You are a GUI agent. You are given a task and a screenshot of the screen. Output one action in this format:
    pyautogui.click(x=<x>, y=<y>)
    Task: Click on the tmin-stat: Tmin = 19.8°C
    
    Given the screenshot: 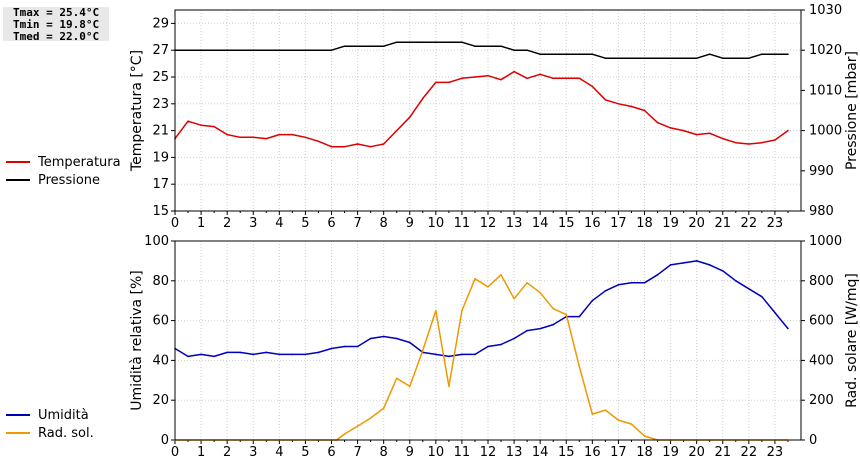 What is the action you would take?
    pyautogui.click(x=56, y=24)
    